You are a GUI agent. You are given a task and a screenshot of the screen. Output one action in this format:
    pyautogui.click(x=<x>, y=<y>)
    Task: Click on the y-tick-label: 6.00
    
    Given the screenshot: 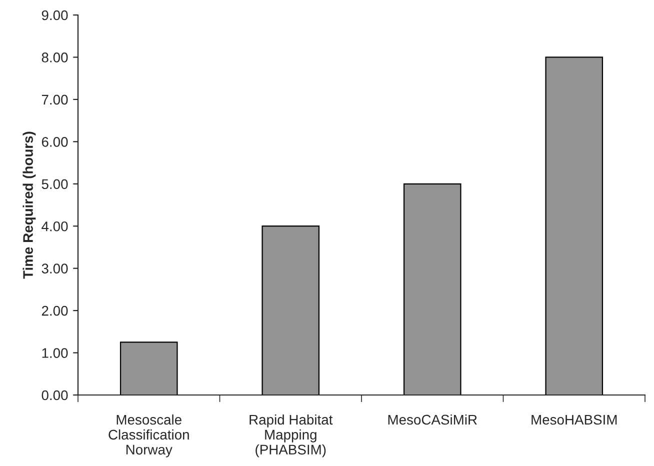 What is the action you would take?
    pyautogui.click(x=55, y=142)
    